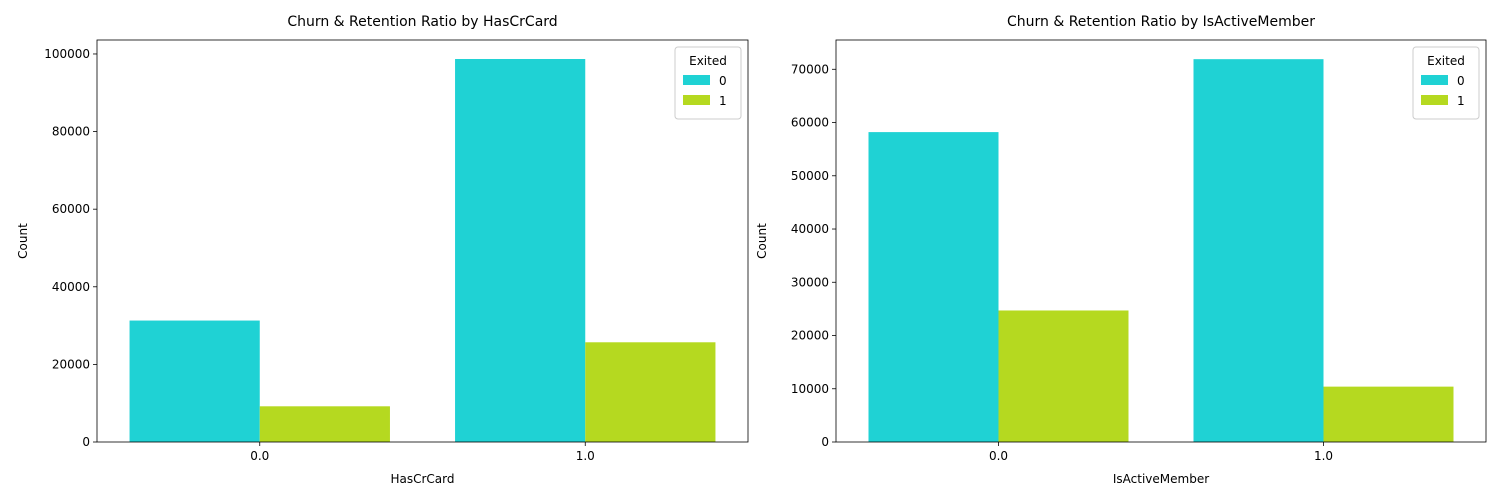 The width and height of the screenshot is (1500, 500). What do you see at coordinates (71, 132) in the screenshot?
I see `y-tick-label: 80000` at bounding box center [71, 132].